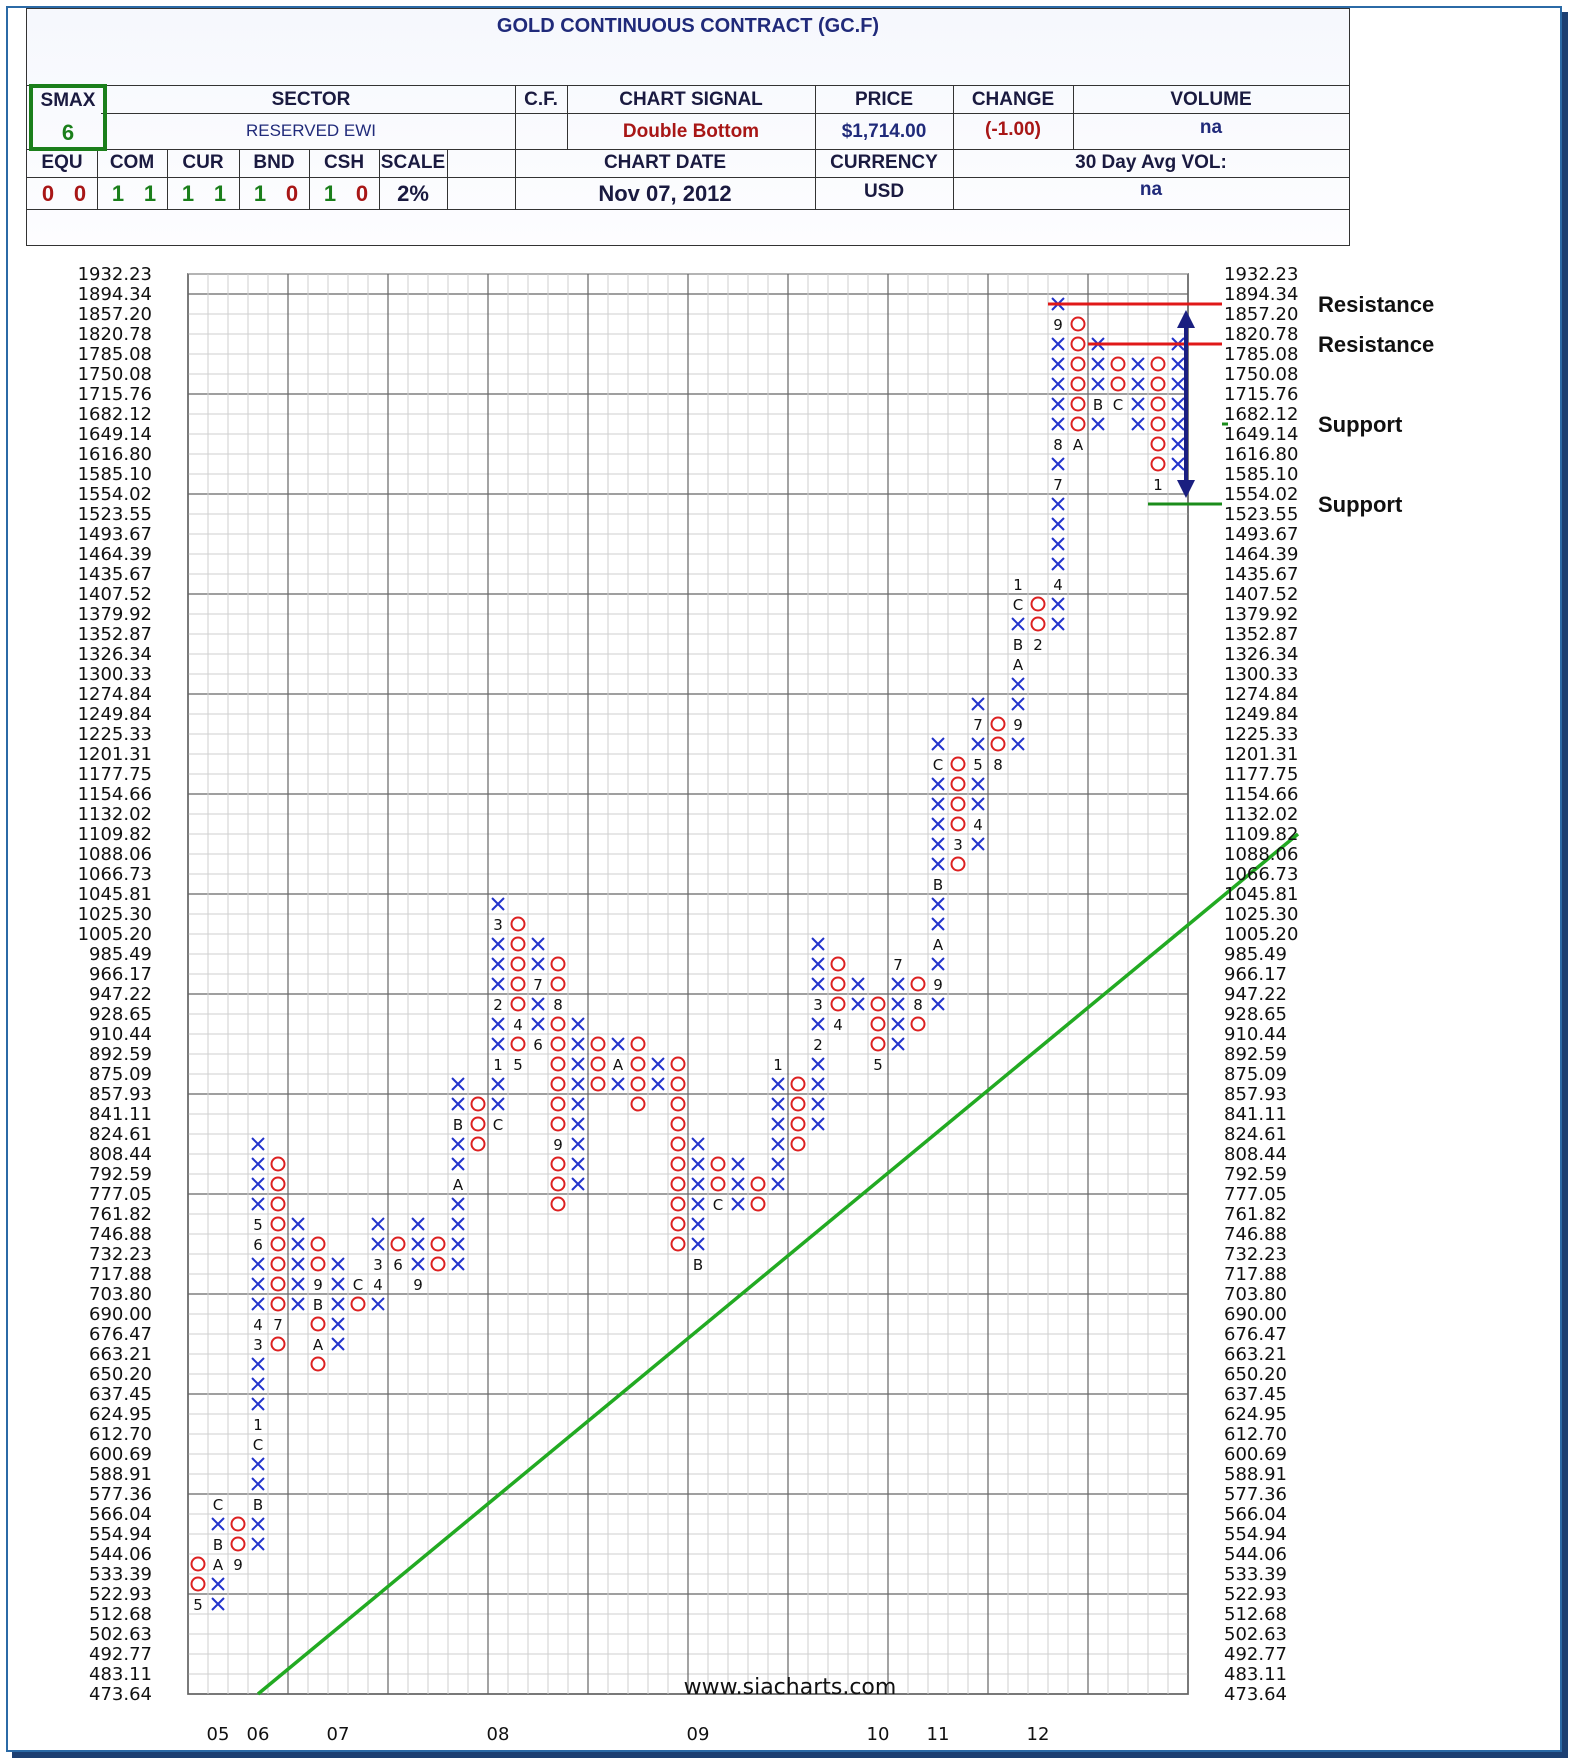 Image resolution: width=1576 pixels, height=1764 pixels. Describe the element at coordinates (115, 774) in the screenshot. I see `y-tick-label-left: 1177.75` at that location.